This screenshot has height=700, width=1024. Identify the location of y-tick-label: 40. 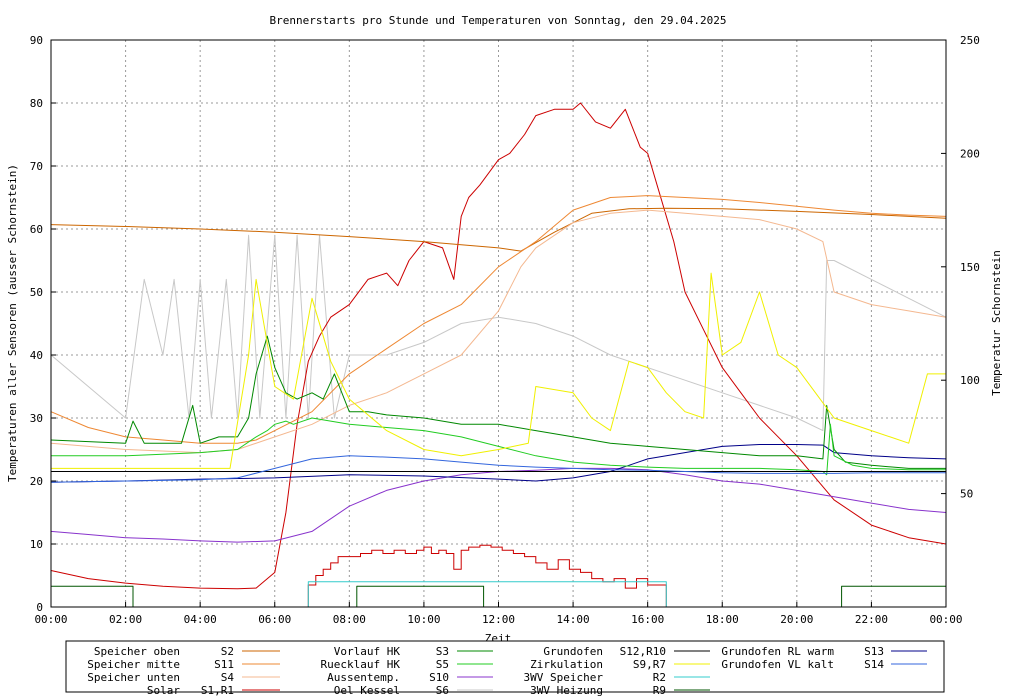
(36, 355).